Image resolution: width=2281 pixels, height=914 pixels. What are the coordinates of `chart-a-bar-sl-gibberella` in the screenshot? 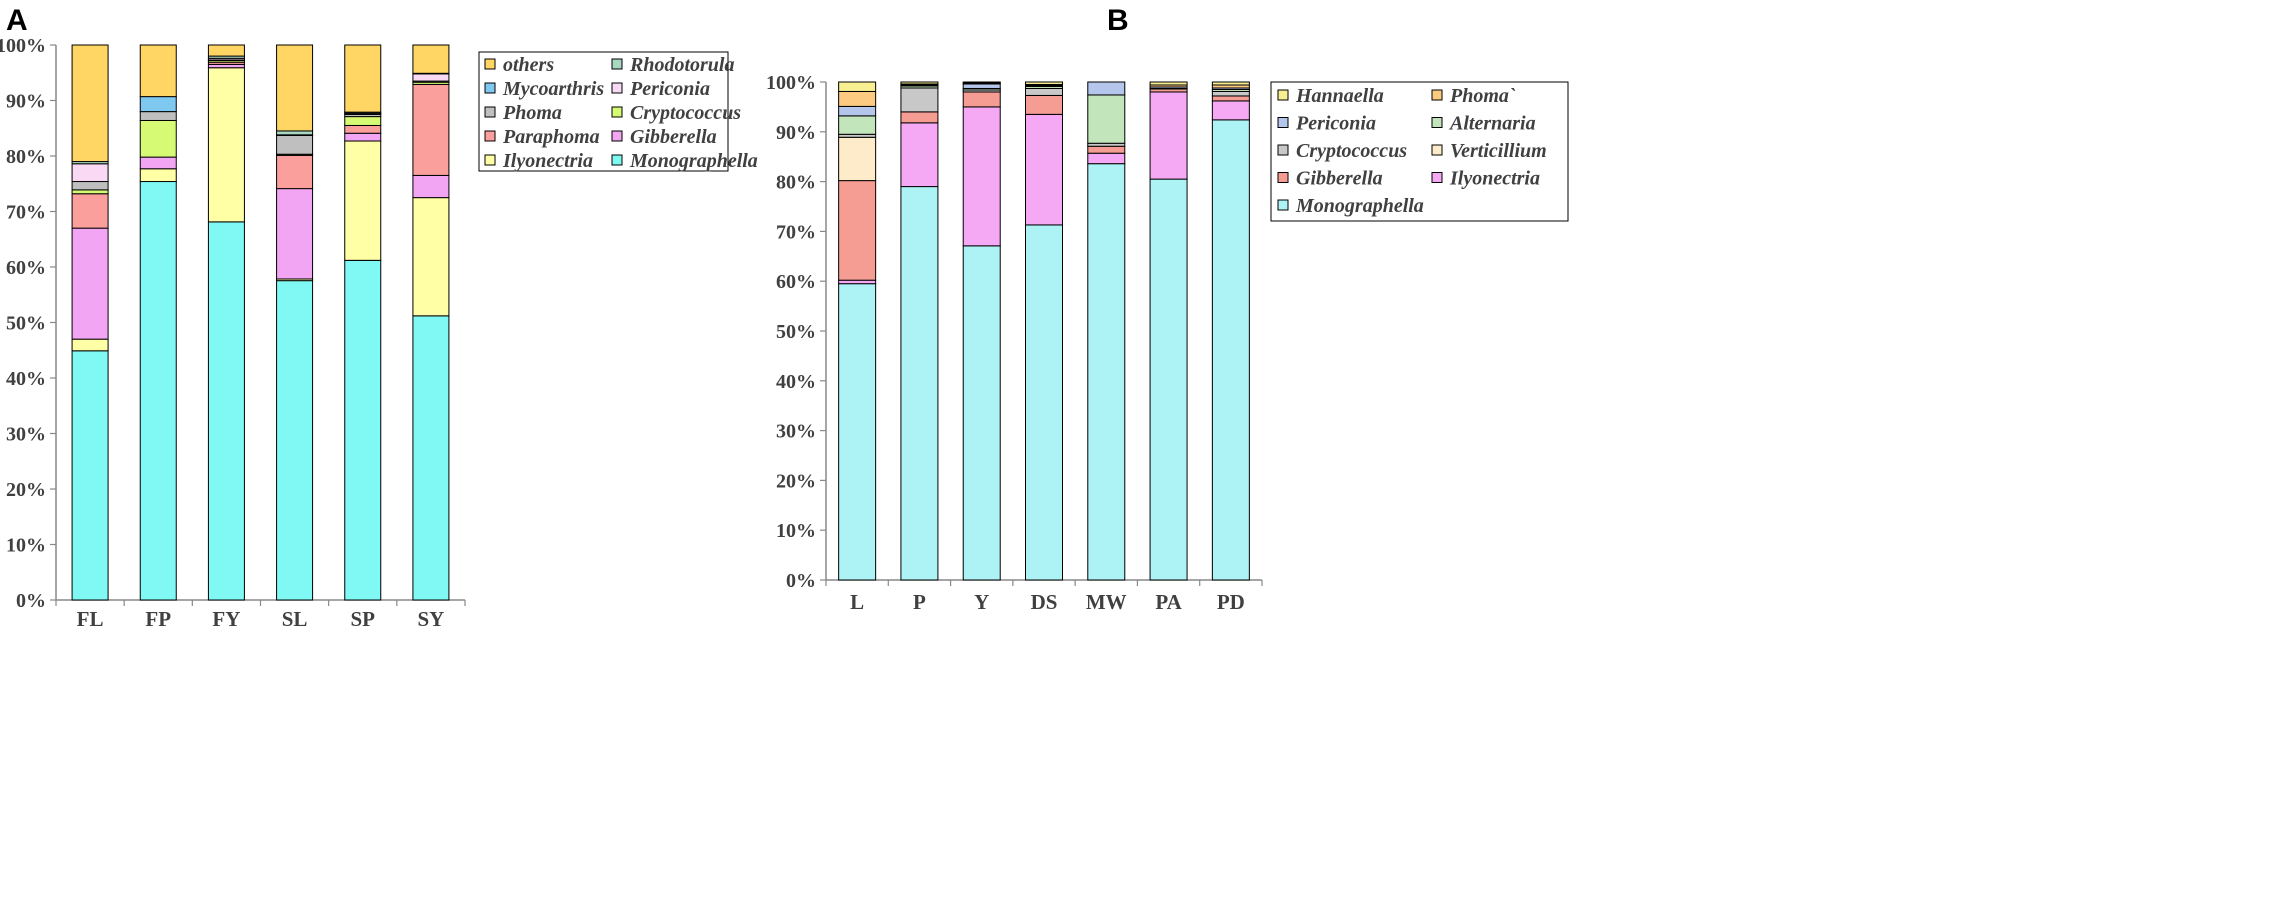 It's located at (295, 234).